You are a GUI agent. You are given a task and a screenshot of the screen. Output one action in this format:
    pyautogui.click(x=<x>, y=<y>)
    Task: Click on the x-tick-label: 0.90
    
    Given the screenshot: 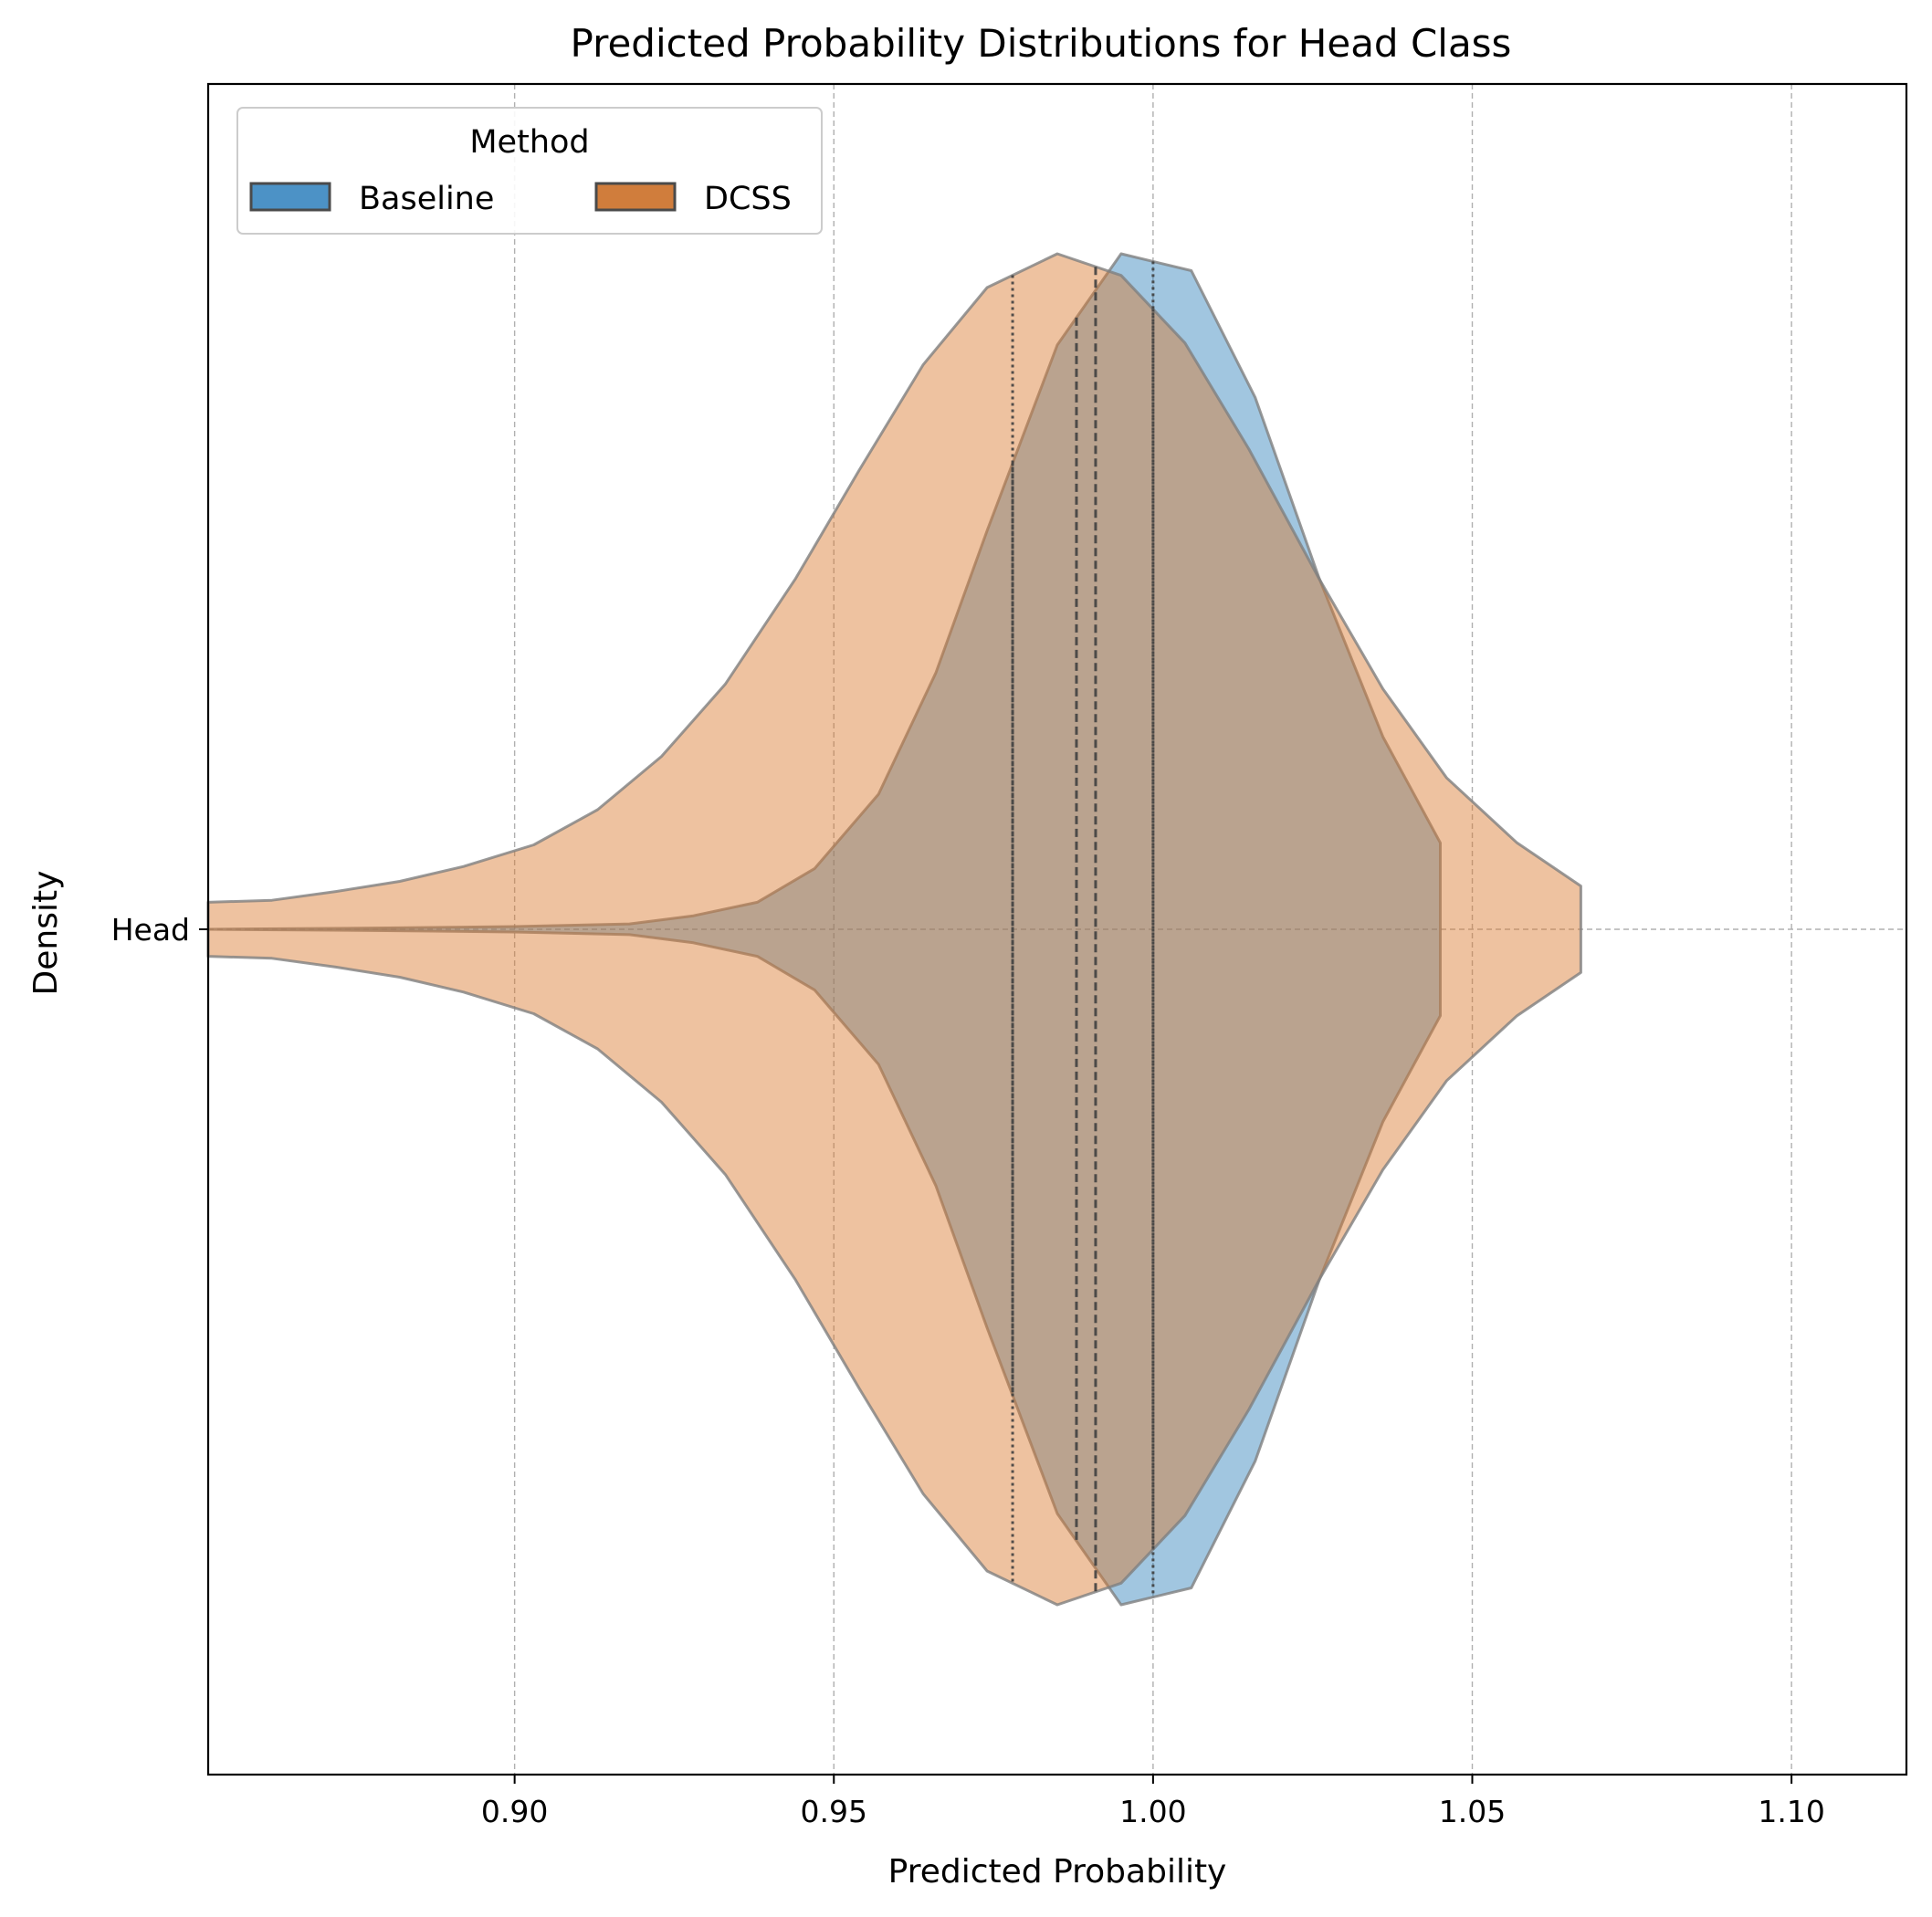 What is the action you would take?
    pyautogui.click(x=514, y=1811)
    